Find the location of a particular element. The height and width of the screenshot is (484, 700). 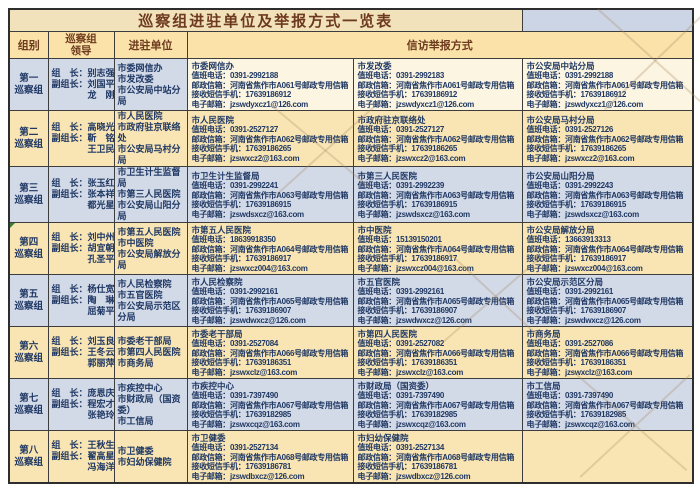

contact-email-line: 电子邮箱：jzswdyxcz1@126.com is located at coordinates (272, 105).